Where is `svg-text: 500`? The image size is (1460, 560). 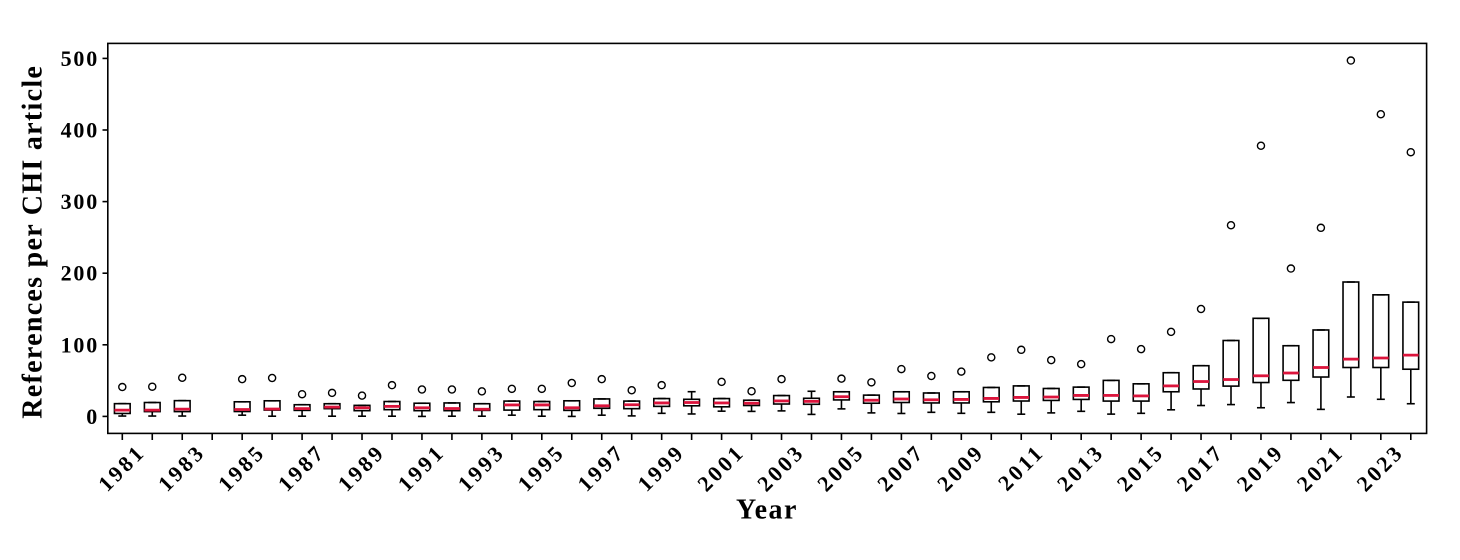 svg-text: 500 is located at coordinates (80, 58).